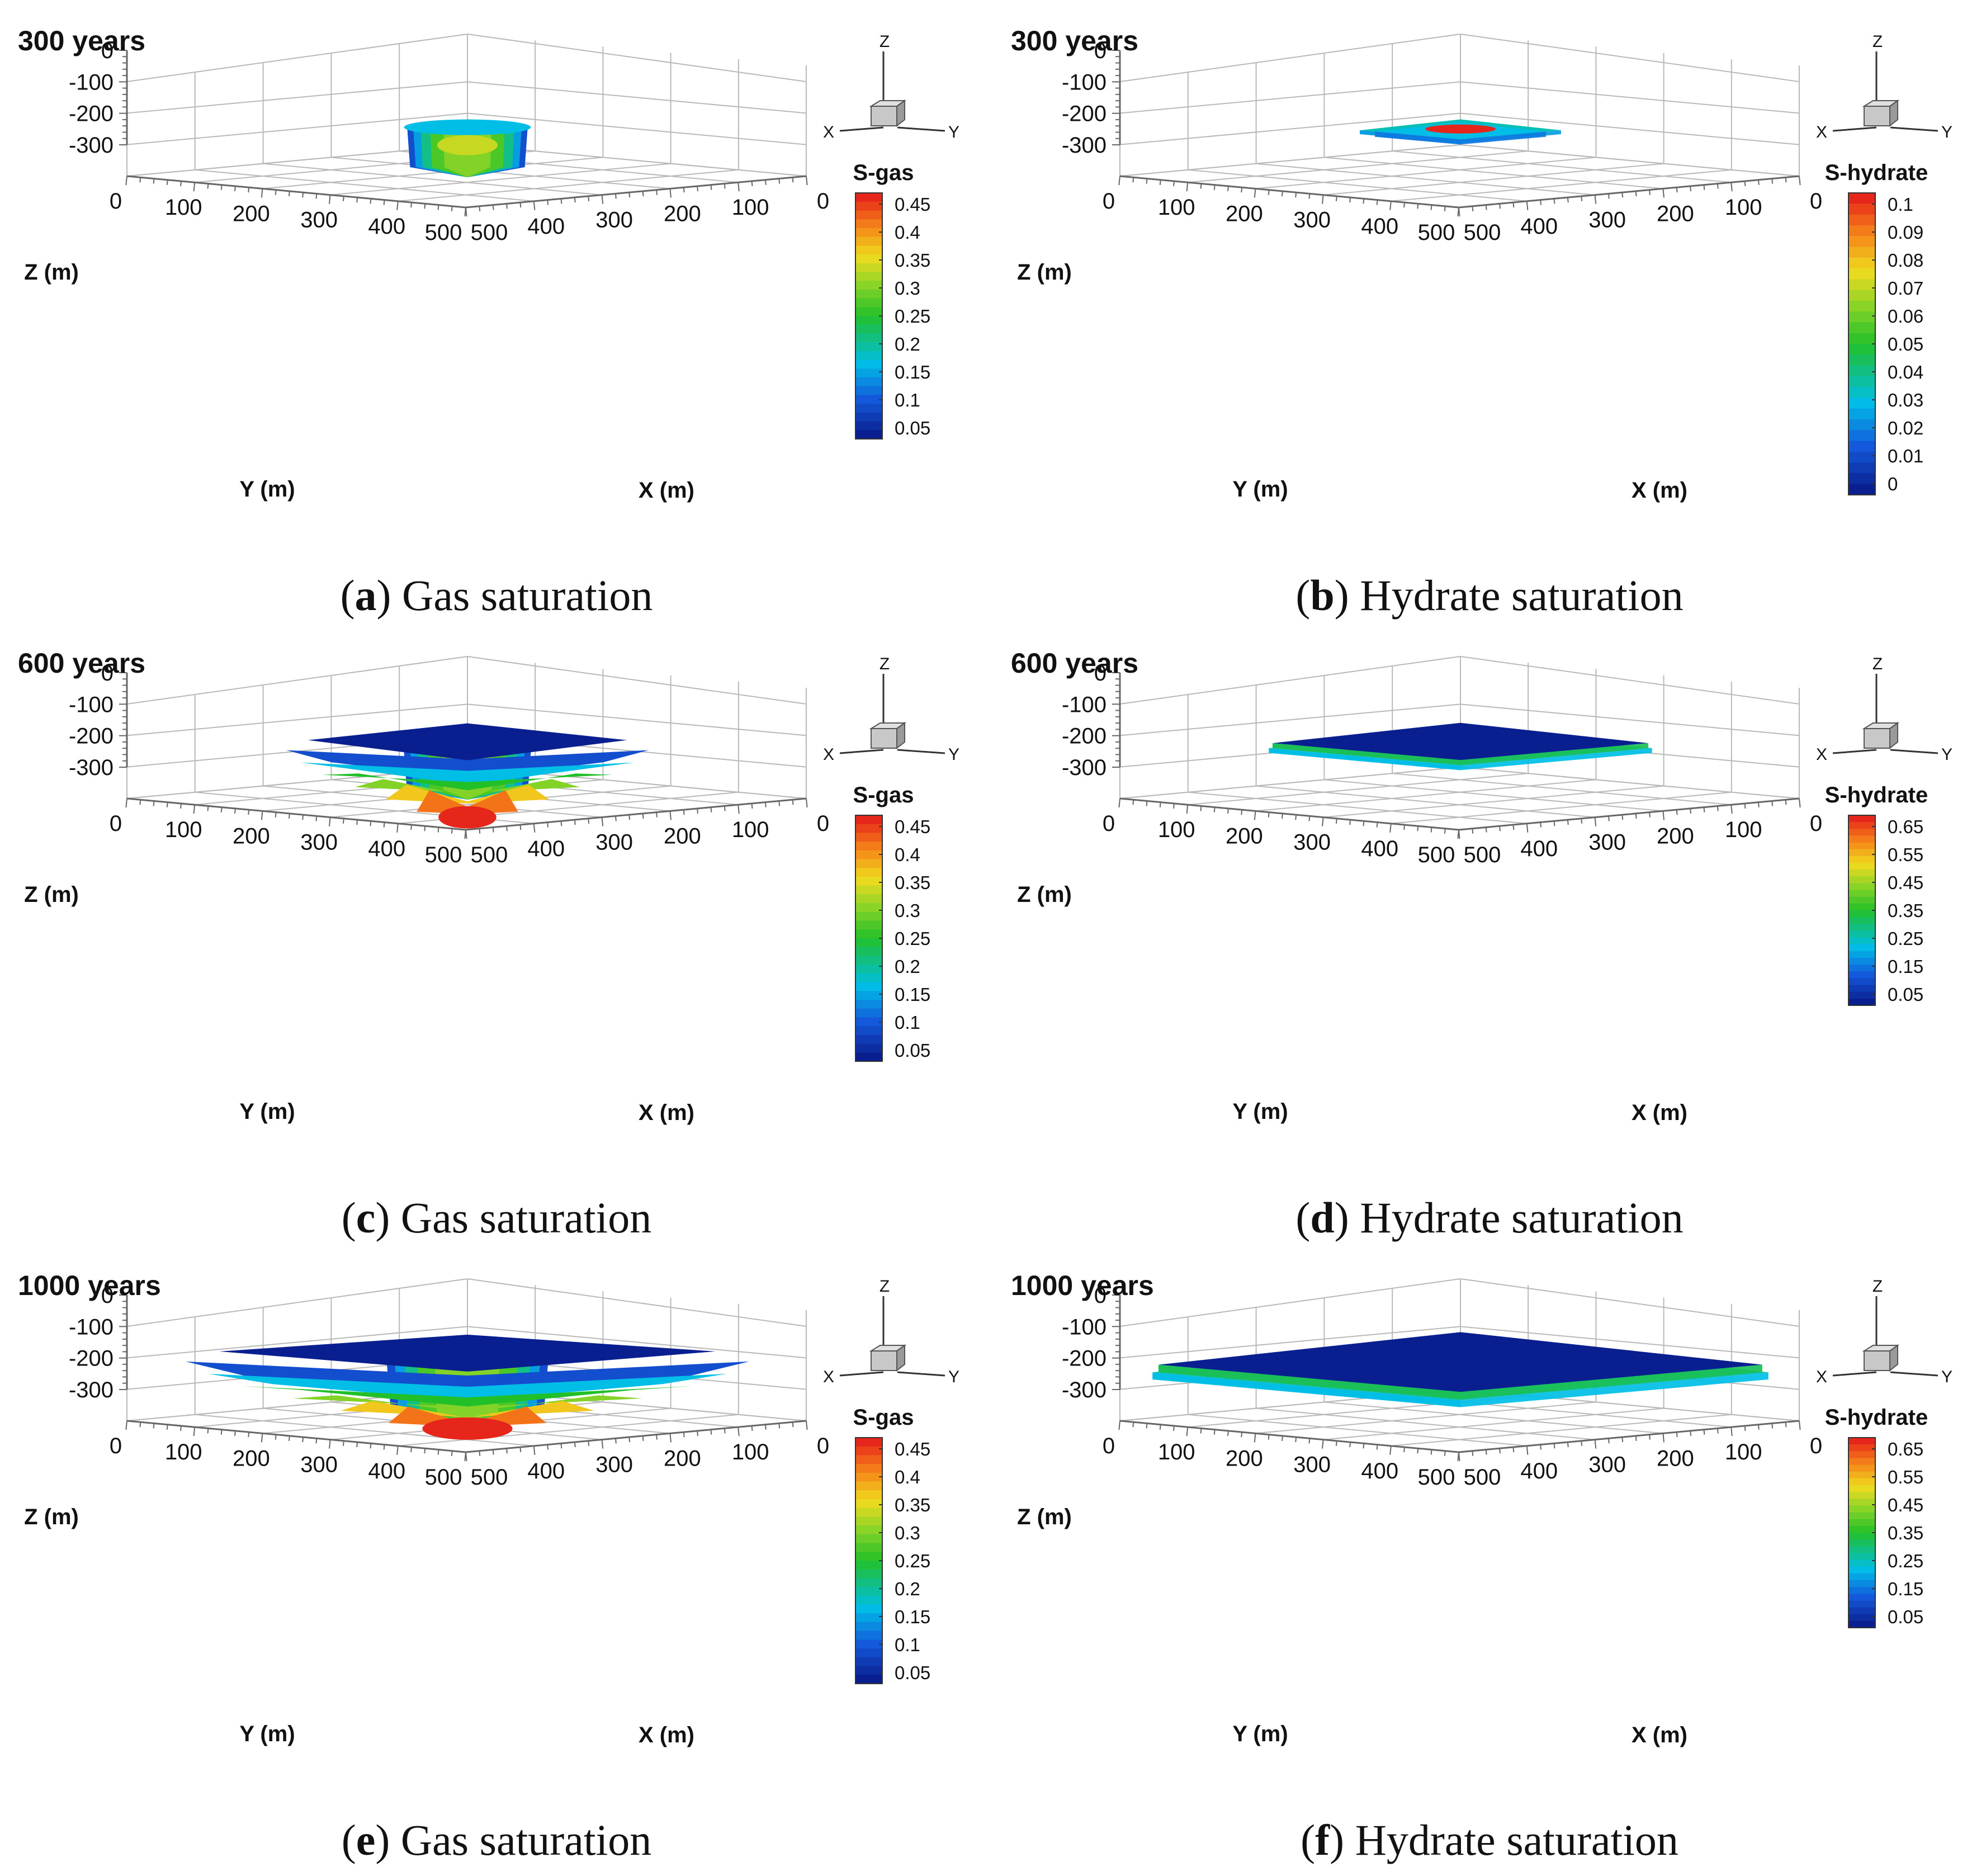  What do you see at coordinates (1084, 1327) in the screenshot?
I see `z-tick-label: -100` at bounding box center [1084, 1327].